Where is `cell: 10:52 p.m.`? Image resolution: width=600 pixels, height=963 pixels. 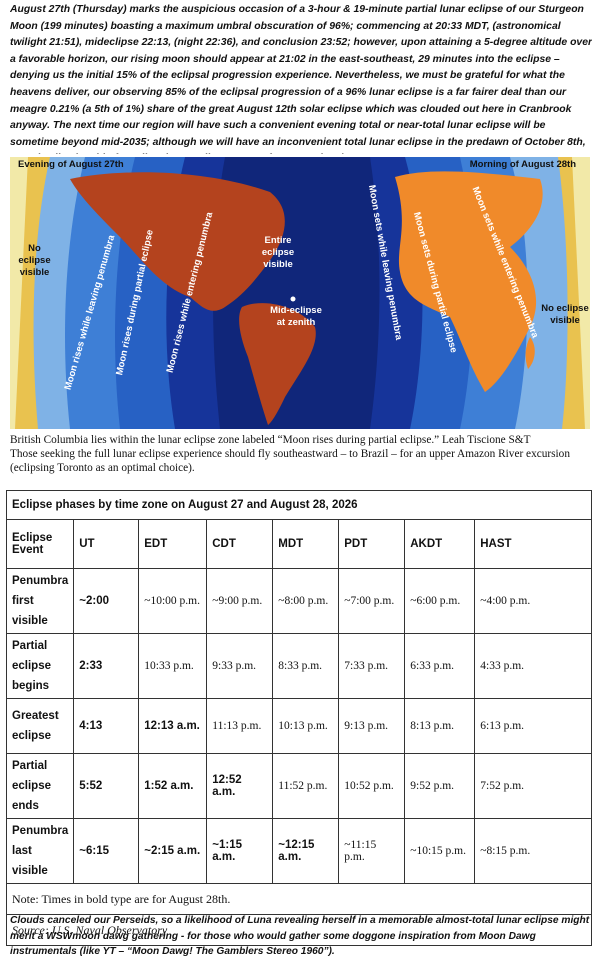 cell: 10:52 p.m. is located at coordinates (372, 786).